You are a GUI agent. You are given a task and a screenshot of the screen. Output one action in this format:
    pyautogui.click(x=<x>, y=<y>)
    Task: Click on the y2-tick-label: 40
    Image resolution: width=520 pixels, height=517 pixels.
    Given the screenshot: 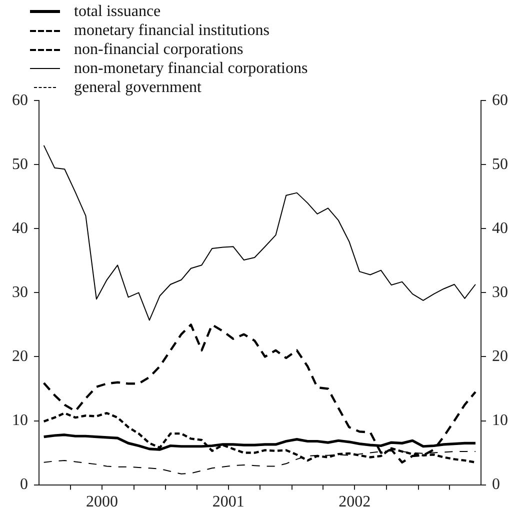 What is the action you would take?
    pyautogui.click(x=500, y=228)
    